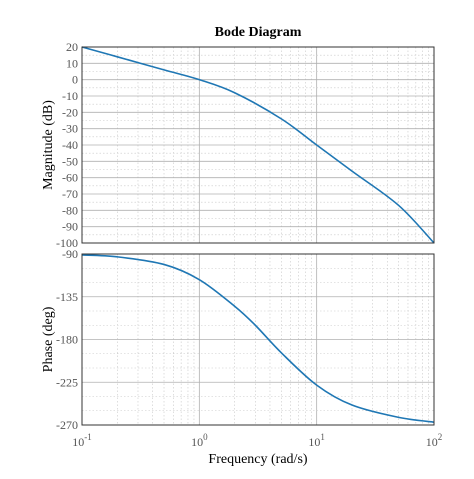  What do you see at coordinates (72, 47) in the screenshot?
I see `y-tick-label: 20` at bounding box center [72, 47].